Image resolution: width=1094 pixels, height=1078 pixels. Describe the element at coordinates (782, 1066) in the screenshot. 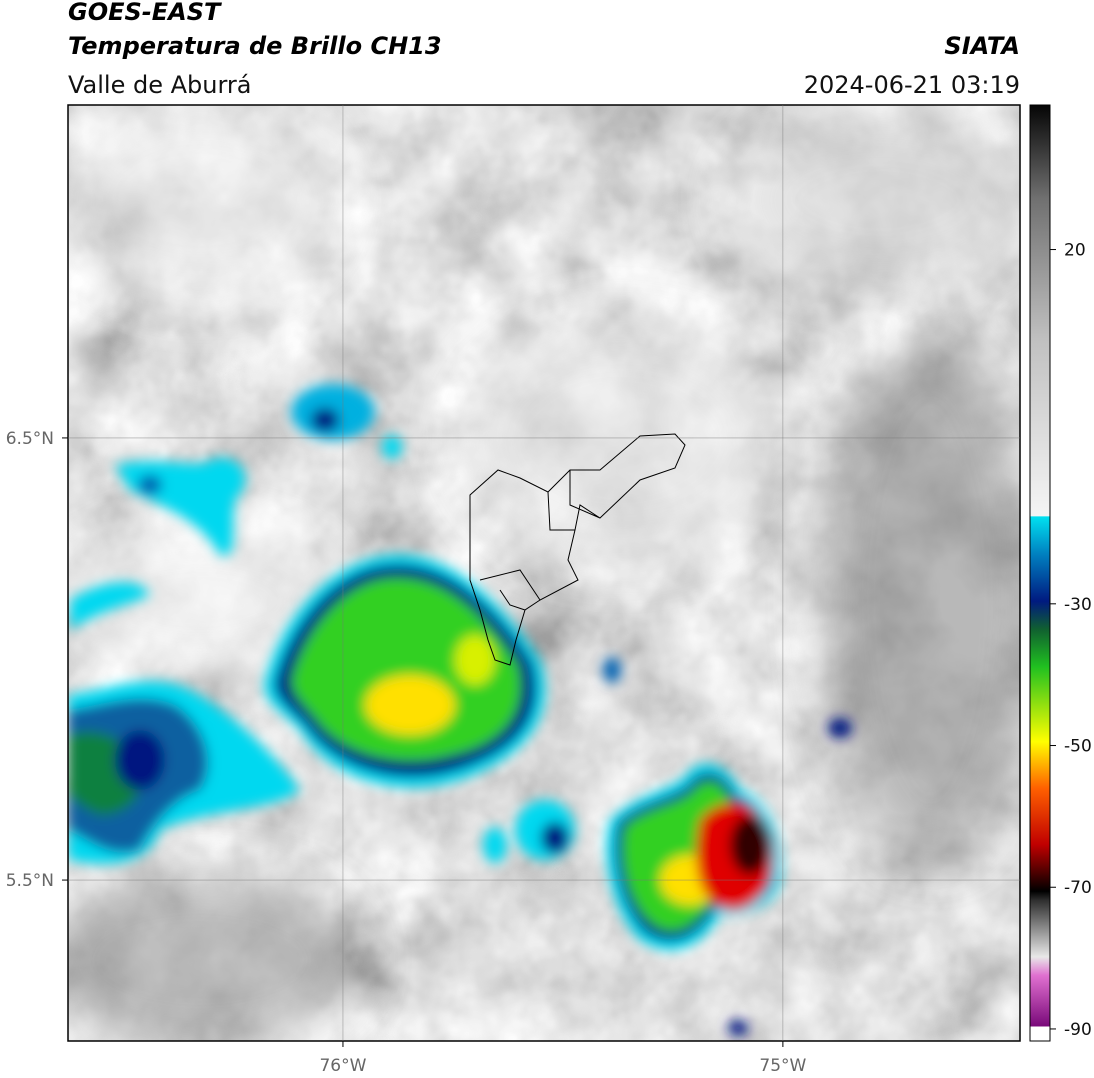

I see `x-tick-label: 75°W` at that location.